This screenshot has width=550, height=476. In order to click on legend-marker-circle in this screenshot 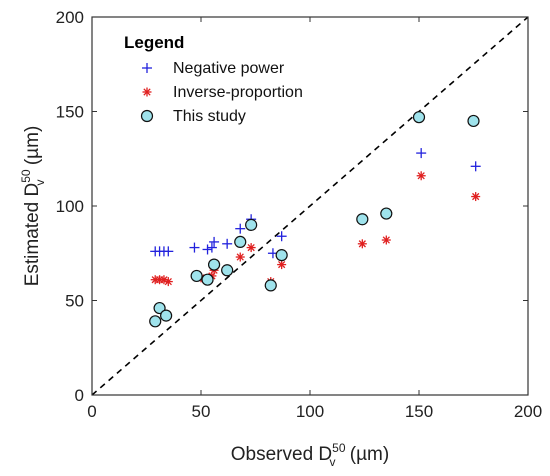, I will do `click(147, 116)`.